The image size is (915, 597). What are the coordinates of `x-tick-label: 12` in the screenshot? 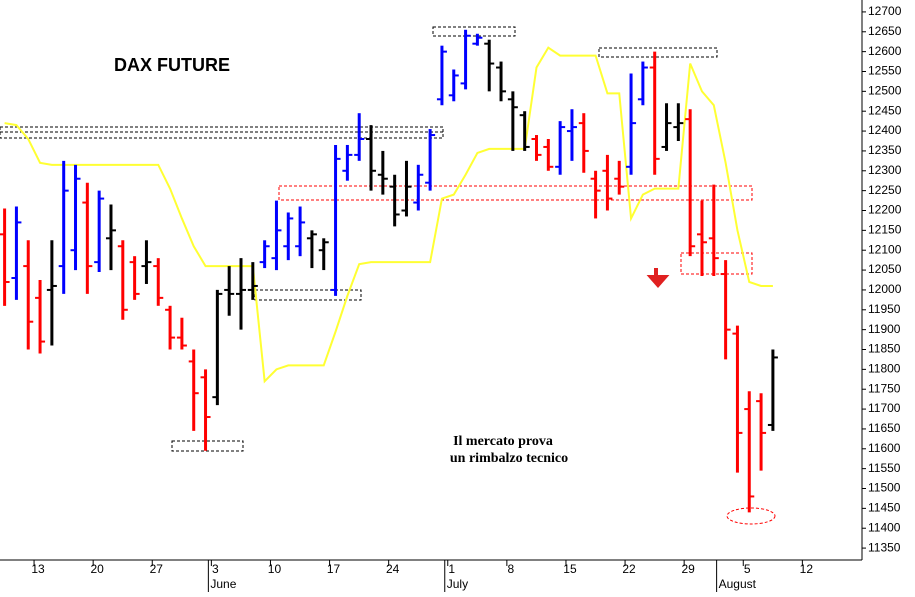 It's located at (807, 569).